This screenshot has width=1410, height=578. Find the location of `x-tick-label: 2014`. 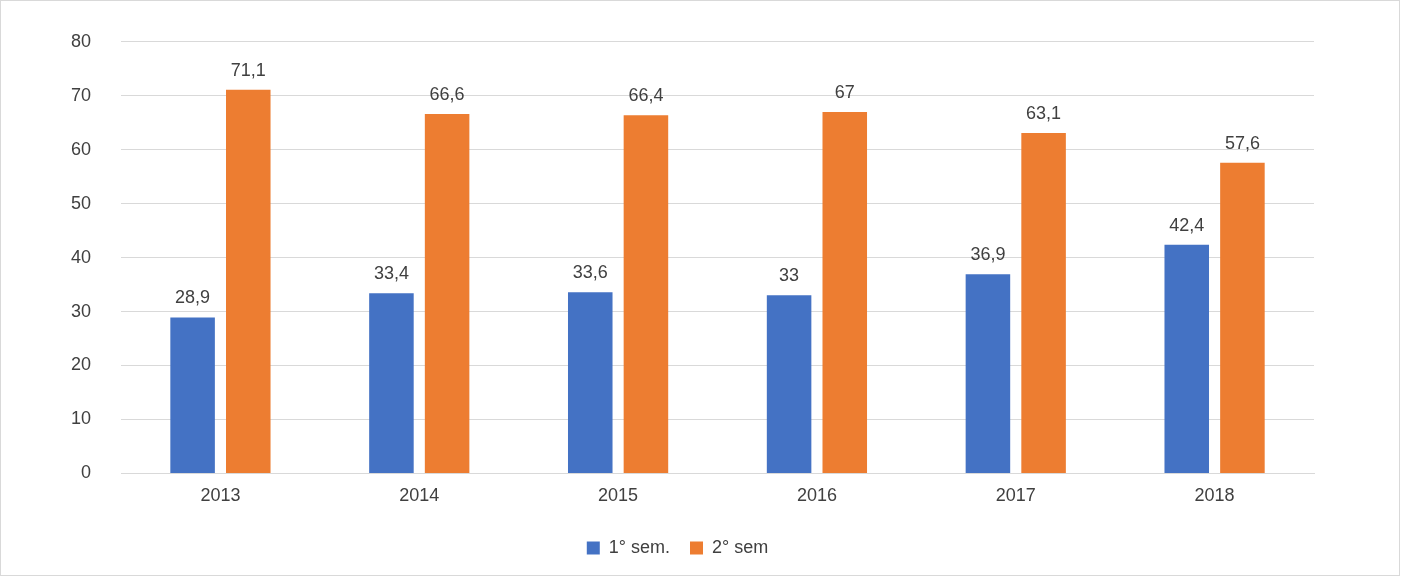

x-tick-label: 2014 is located at coordinates (419, 495).